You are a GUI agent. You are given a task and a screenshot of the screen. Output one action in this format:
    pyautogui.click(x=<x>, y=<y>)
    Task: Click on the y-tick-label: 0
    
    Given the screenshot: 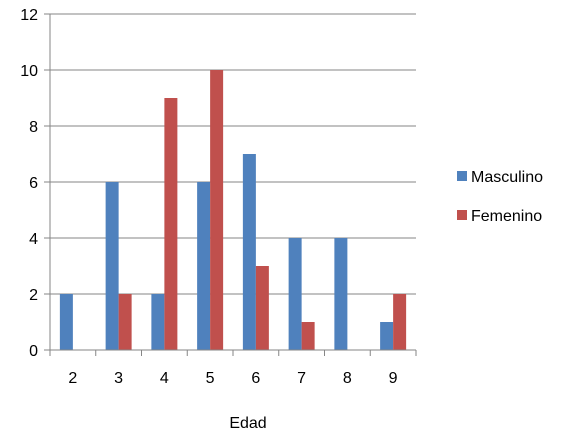 What is the action you would take?
    pyautogui.click(x=33, y=351)
    